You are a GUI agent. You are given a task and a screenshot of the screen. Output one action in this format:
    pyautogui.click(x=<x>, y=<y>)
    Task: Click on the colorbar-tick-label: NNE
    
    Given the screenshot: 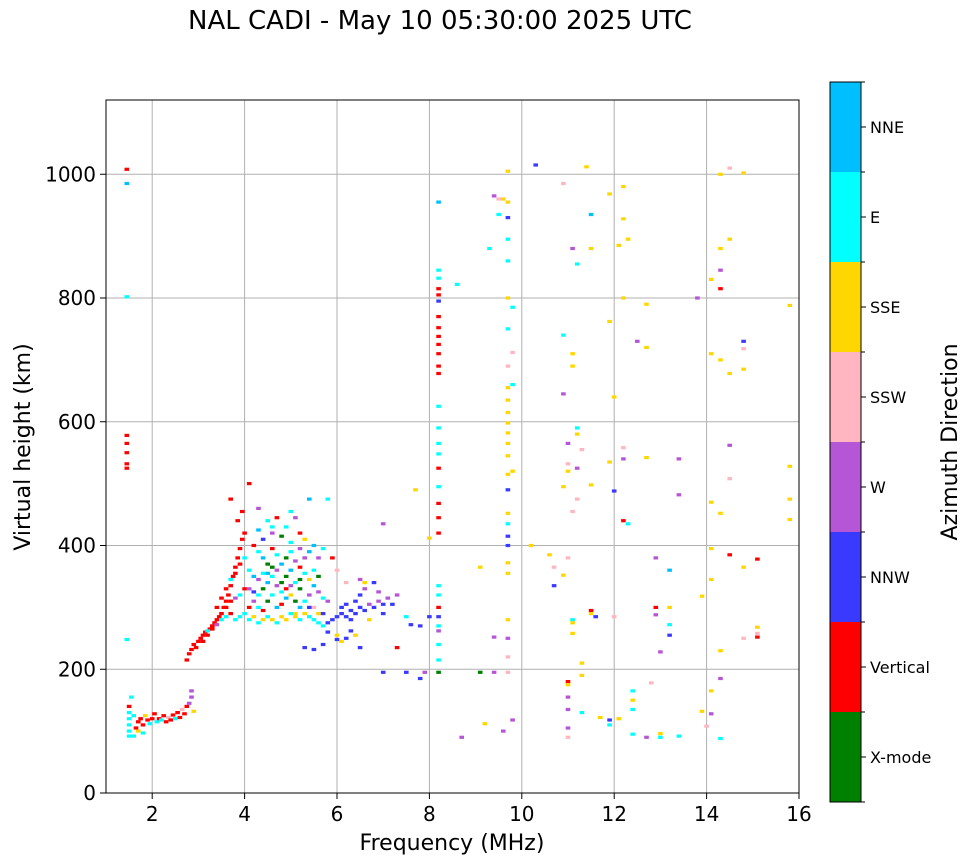 What is the action you would take?
    pyautogui.click(x=887, y=127)
    